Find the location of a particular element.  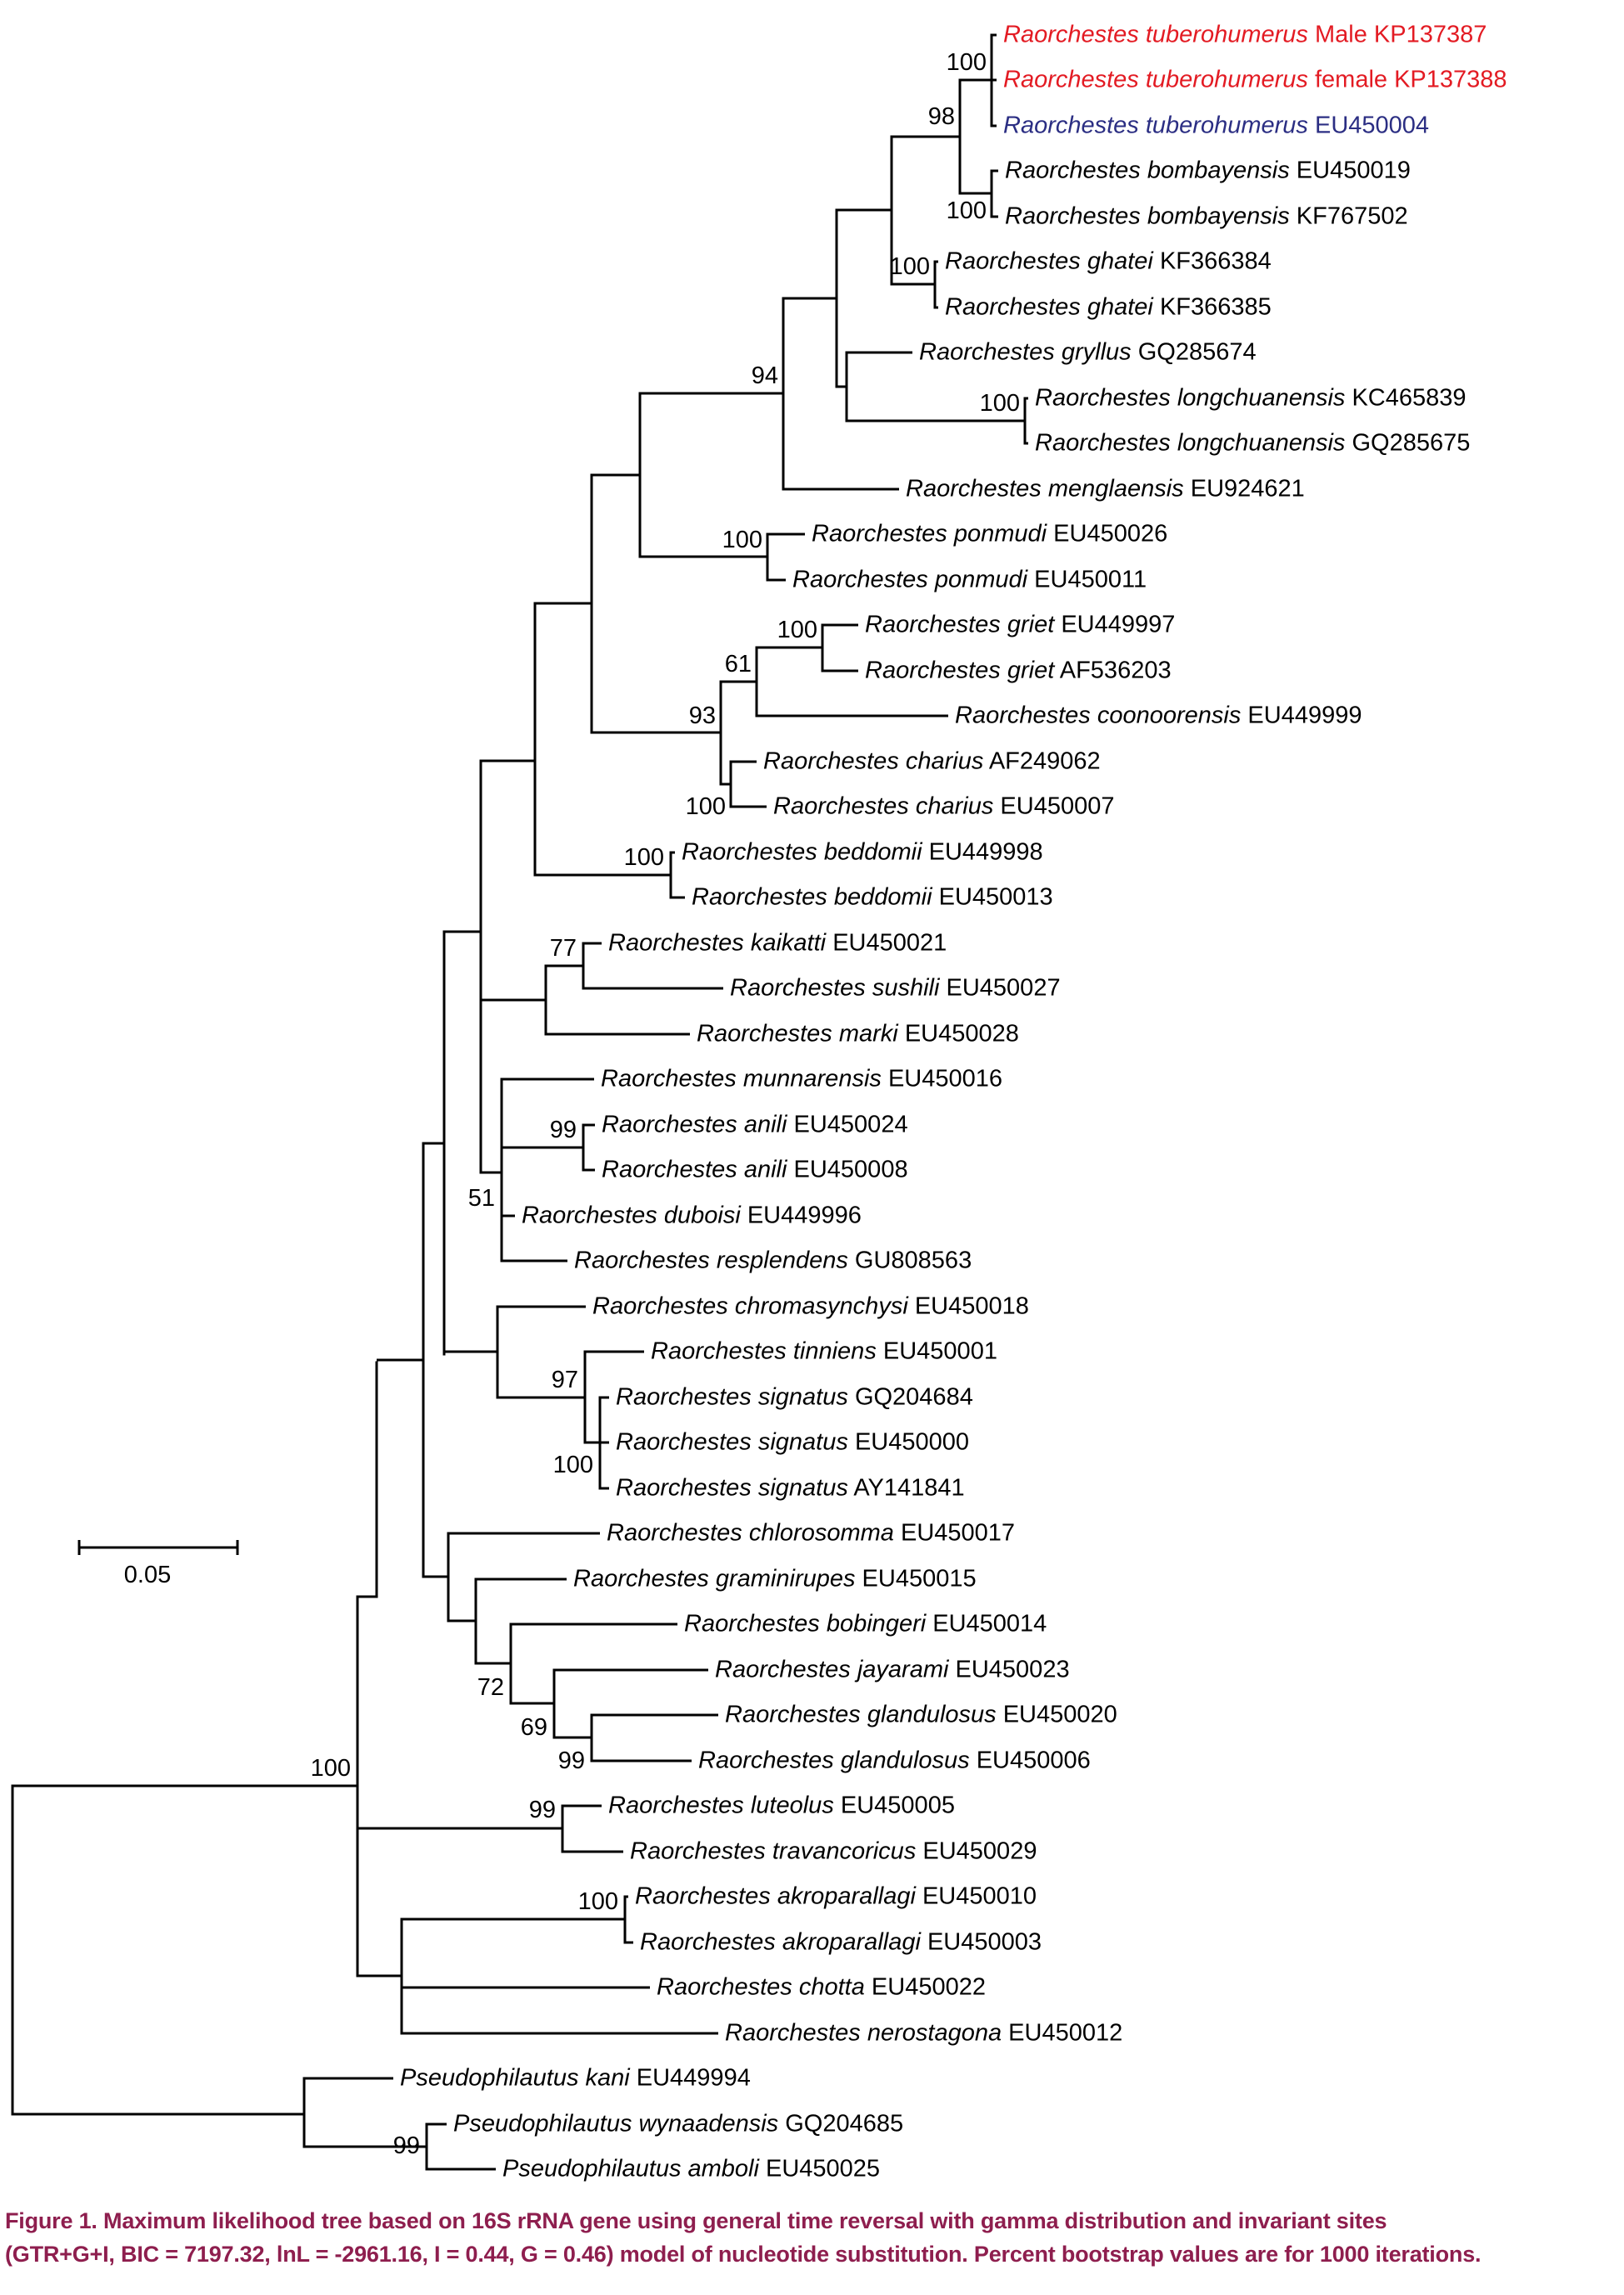

taxon-accession: AF536203 is located at coordinates (1115, 670).